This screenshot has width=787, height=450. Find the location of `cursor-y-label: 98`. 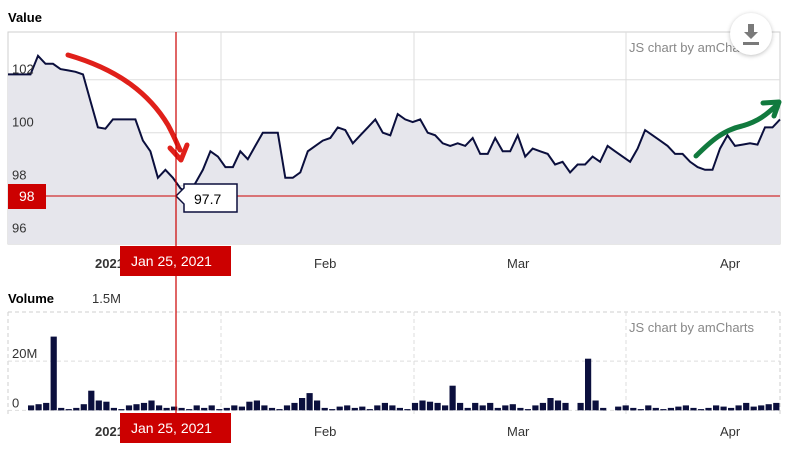

cursor-y-label: 98 is located at coordinates (27, 196).